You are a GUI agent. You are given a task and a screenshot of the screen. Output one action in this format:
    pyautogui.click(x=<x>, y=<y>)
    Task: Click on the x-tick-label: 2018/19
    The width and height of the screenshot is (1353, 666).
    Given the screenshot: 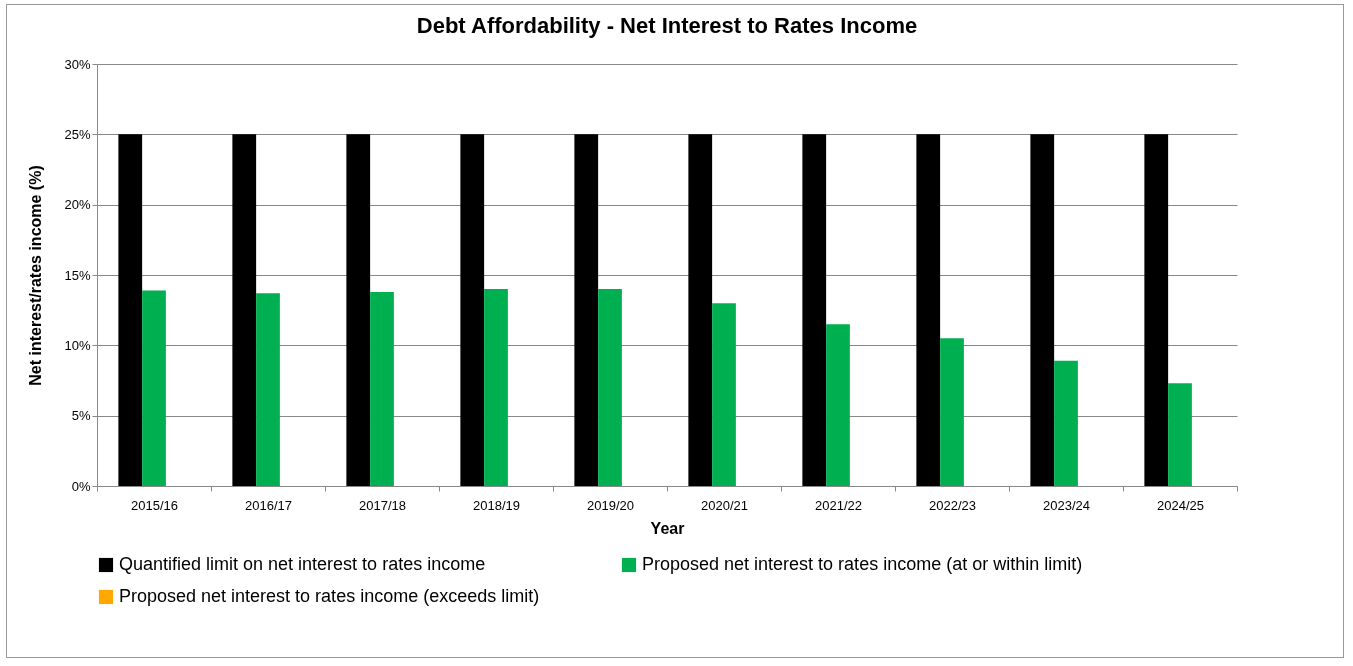 What is the action you would take?
    pyautogui.click(x=496, y=505)
    